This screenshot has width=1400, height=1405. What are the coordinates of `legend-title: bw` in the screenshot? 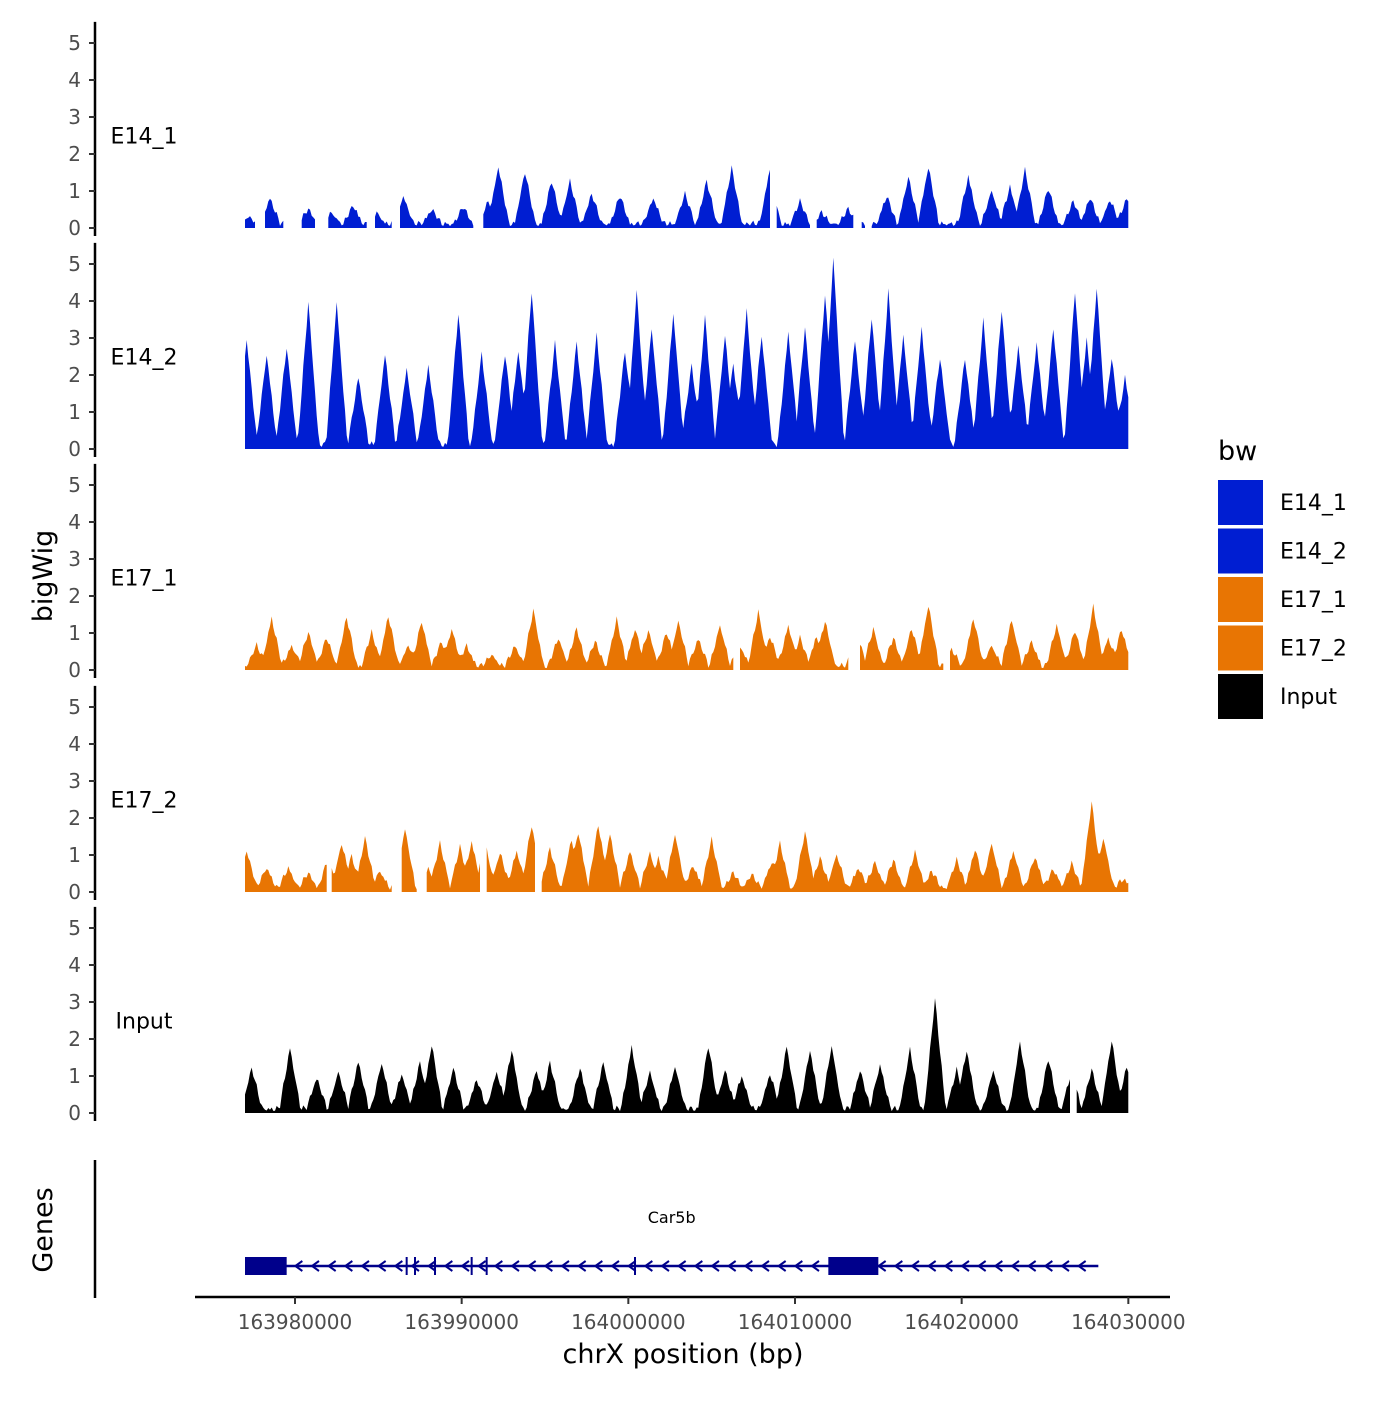 It's located at (1237, 451).